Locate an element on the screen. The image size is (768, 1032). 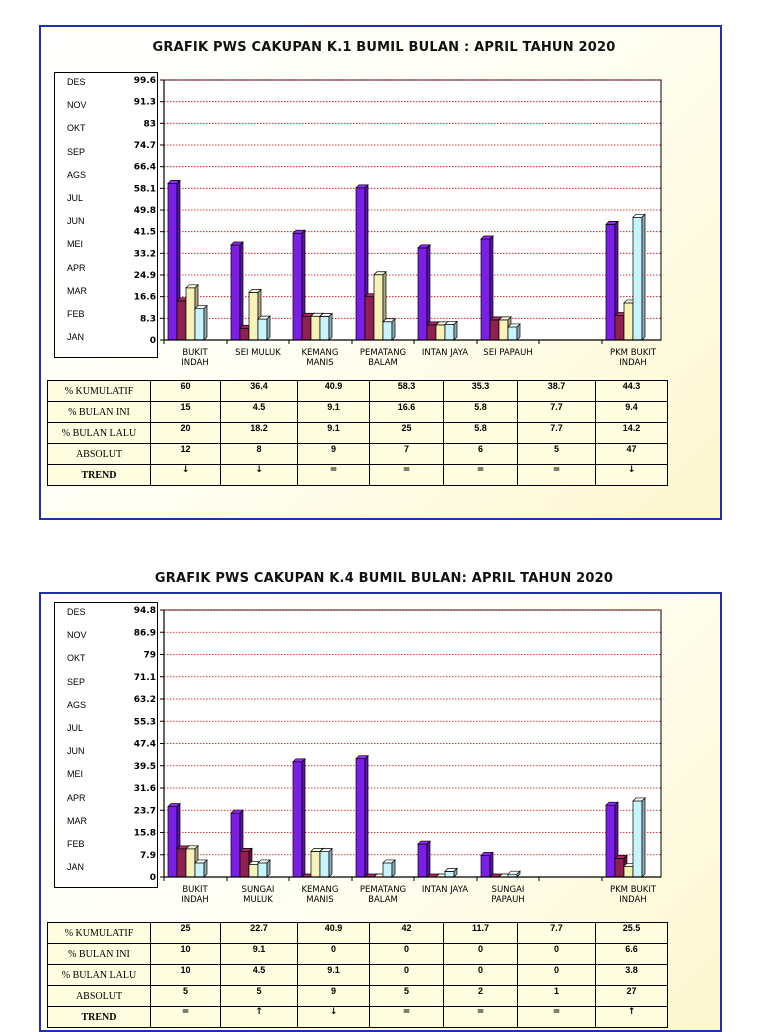
y-tick-label: 24.9 is located at coordinates (145, 276).